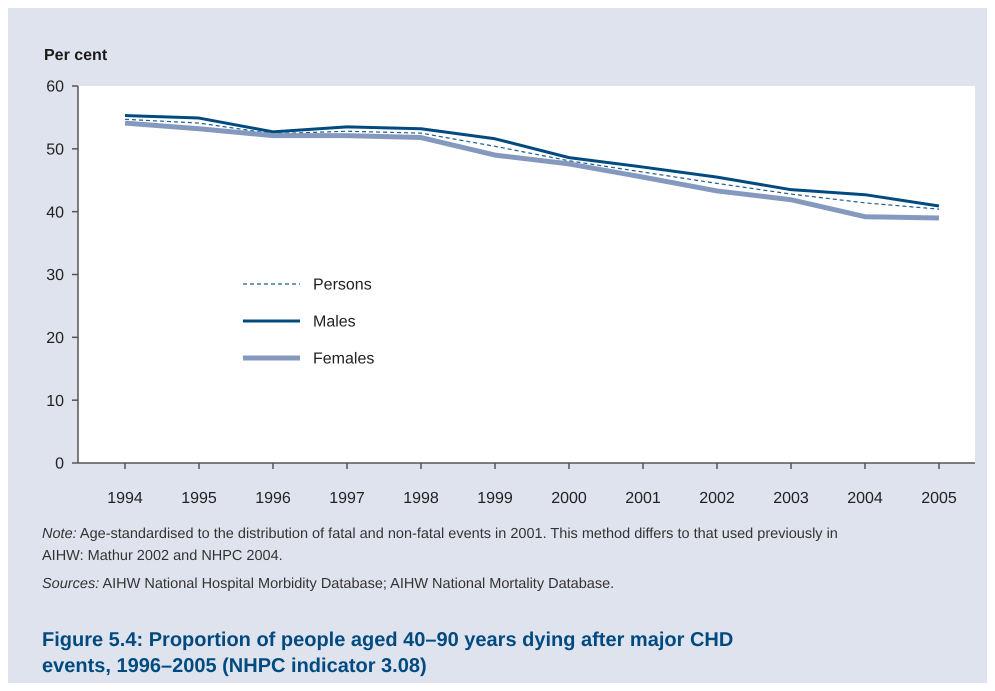 The height and width of the screenshot is (691, 995). I want to click on legend-label: Persons, so click(342, 285).